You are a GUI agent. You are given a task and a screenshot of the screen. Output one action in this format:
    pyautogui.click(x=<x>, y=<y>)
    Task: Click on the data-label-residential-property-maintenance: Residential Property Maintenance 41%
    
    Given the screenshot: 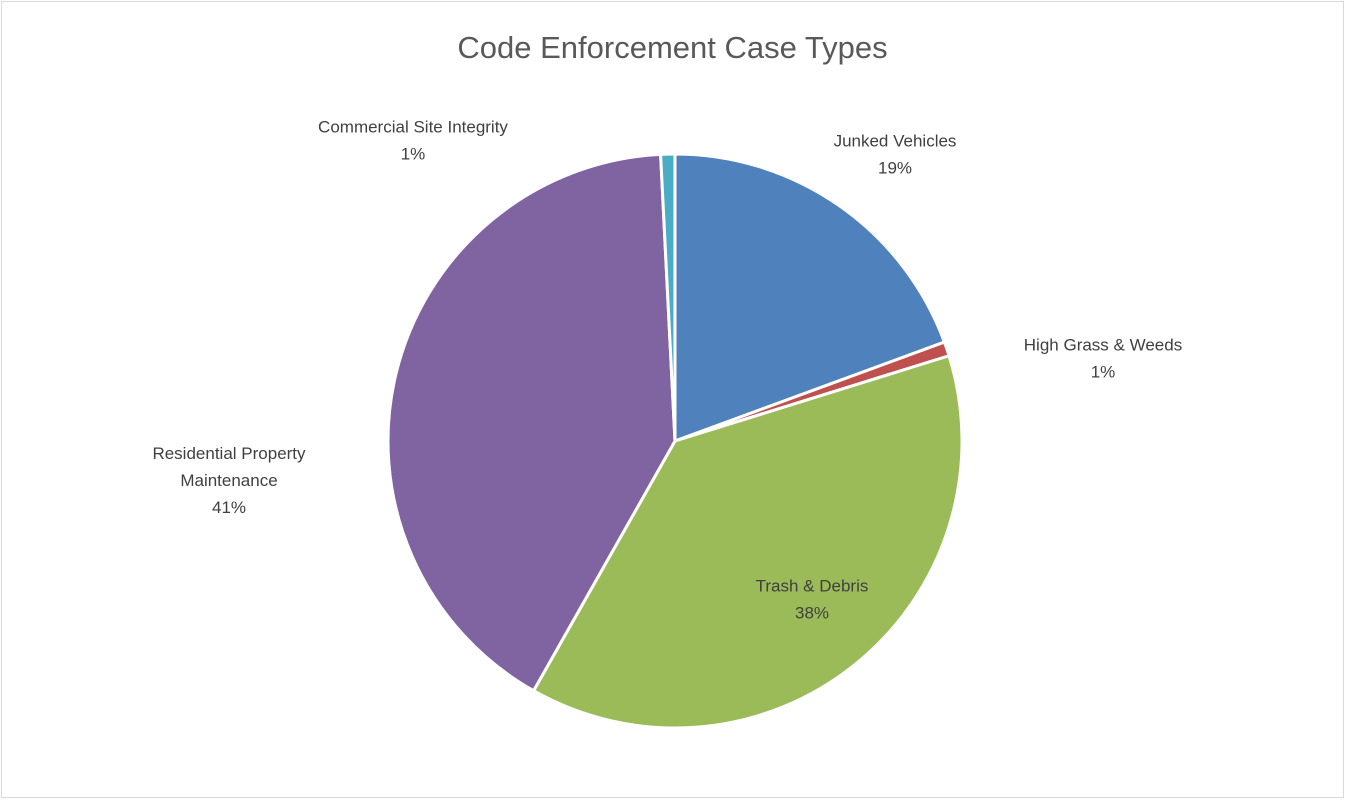 What is the action you would take?
    pyautogui.click(x=229, y=480)
    